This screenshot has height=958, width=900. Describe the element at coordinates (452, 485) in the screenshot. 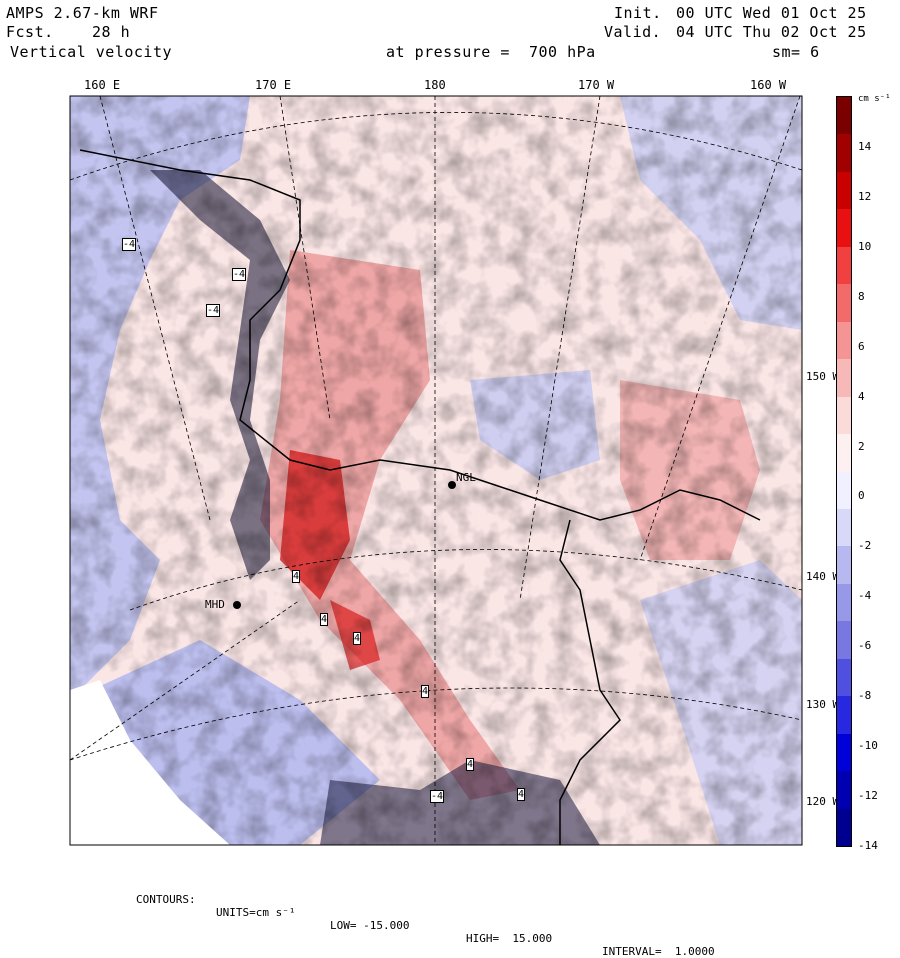

I see `ngl-station-marker` at that location.